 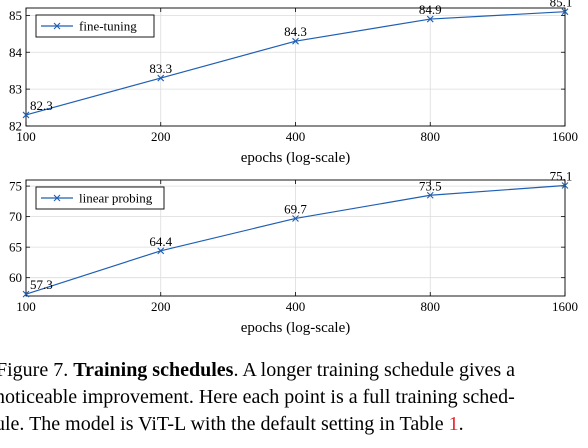 What do you see at coordinates (430, 9) in the screenshot?
I see `data-label: 84.9` at bounding box center [430, 9].